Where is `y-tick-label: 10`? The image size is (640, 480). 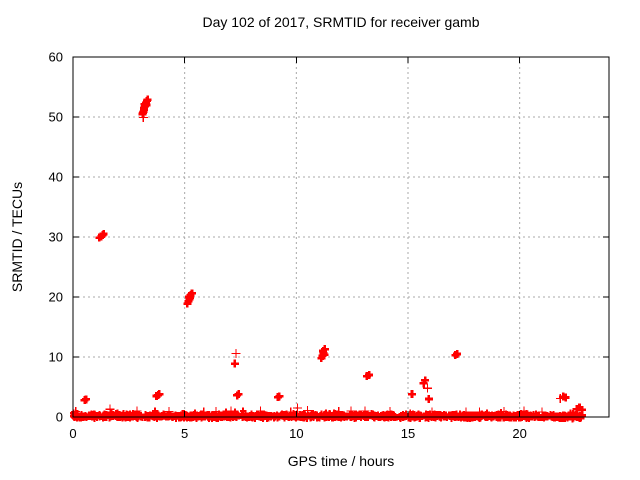 y-tick-label: 10 is located at coordinates (56, 357).